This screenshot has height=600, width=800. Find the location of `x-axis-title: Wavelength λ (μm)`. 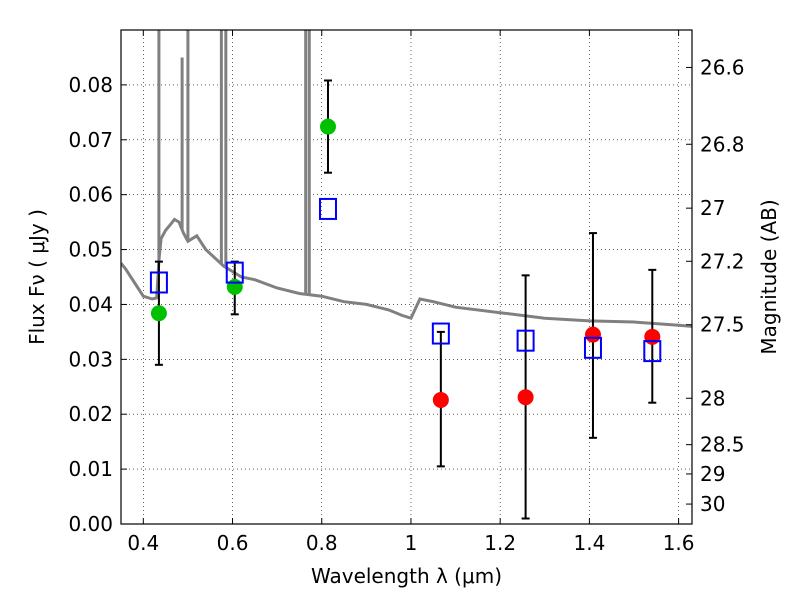

x-axis-title: Wavelength λ (μm) is located at coordinates (406, 576).